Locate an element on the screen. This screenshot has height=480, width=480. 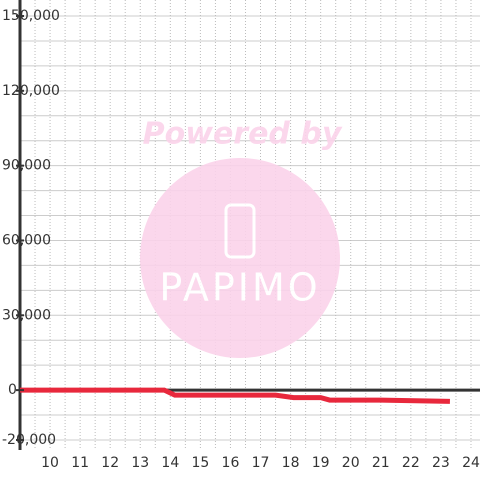
y-tick-label: 120,000 is located at coordinates (31, 91).